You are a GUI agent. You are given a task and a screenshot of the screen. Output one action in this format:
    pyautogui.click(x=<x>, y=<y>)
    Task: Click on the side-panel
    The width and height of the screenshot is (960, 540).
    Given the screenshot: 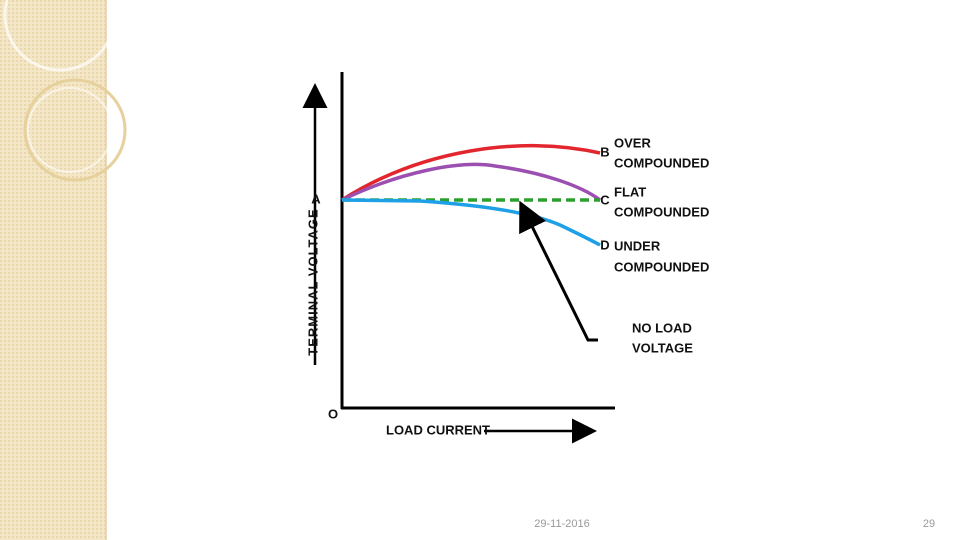 What is the action you would take?
    pyautogui.click(x=63, y=270)
    